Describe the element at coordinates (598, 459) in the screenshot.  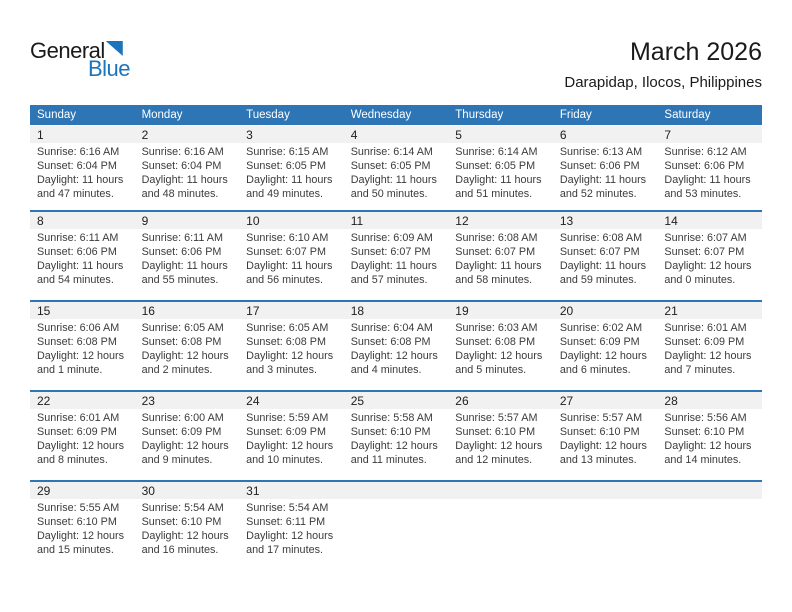
I see `daylight-line2-text: and 13 minutes.` at that location.